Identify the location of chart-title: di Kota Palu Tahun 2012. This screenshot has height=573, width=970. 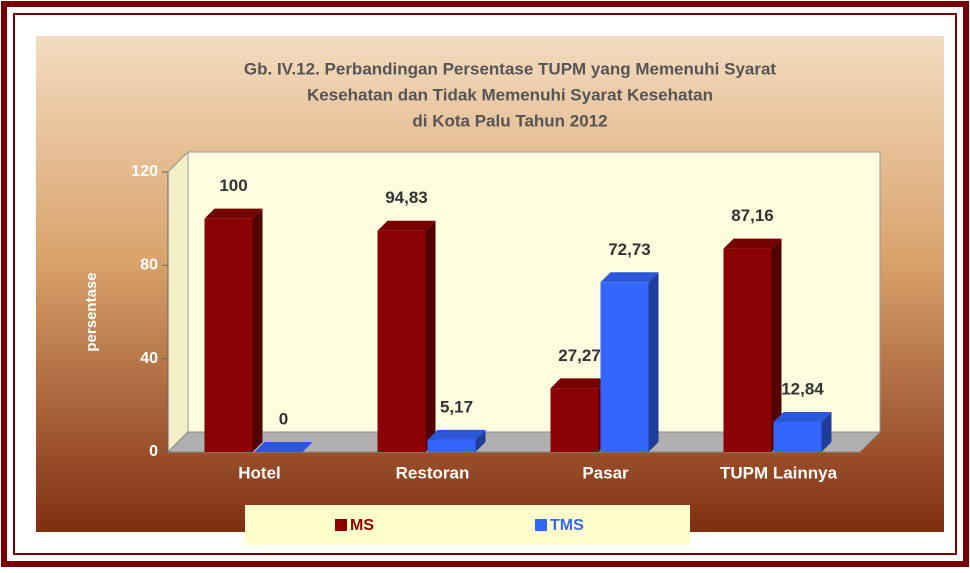
(509, 120).